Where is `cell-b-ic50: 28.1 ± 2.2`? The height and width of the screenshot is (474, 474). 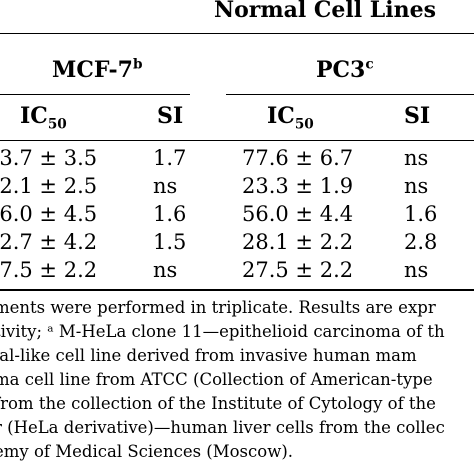 cell-b-ic50: 28.1 ± 2.2 is located at coordinates (298, 242).